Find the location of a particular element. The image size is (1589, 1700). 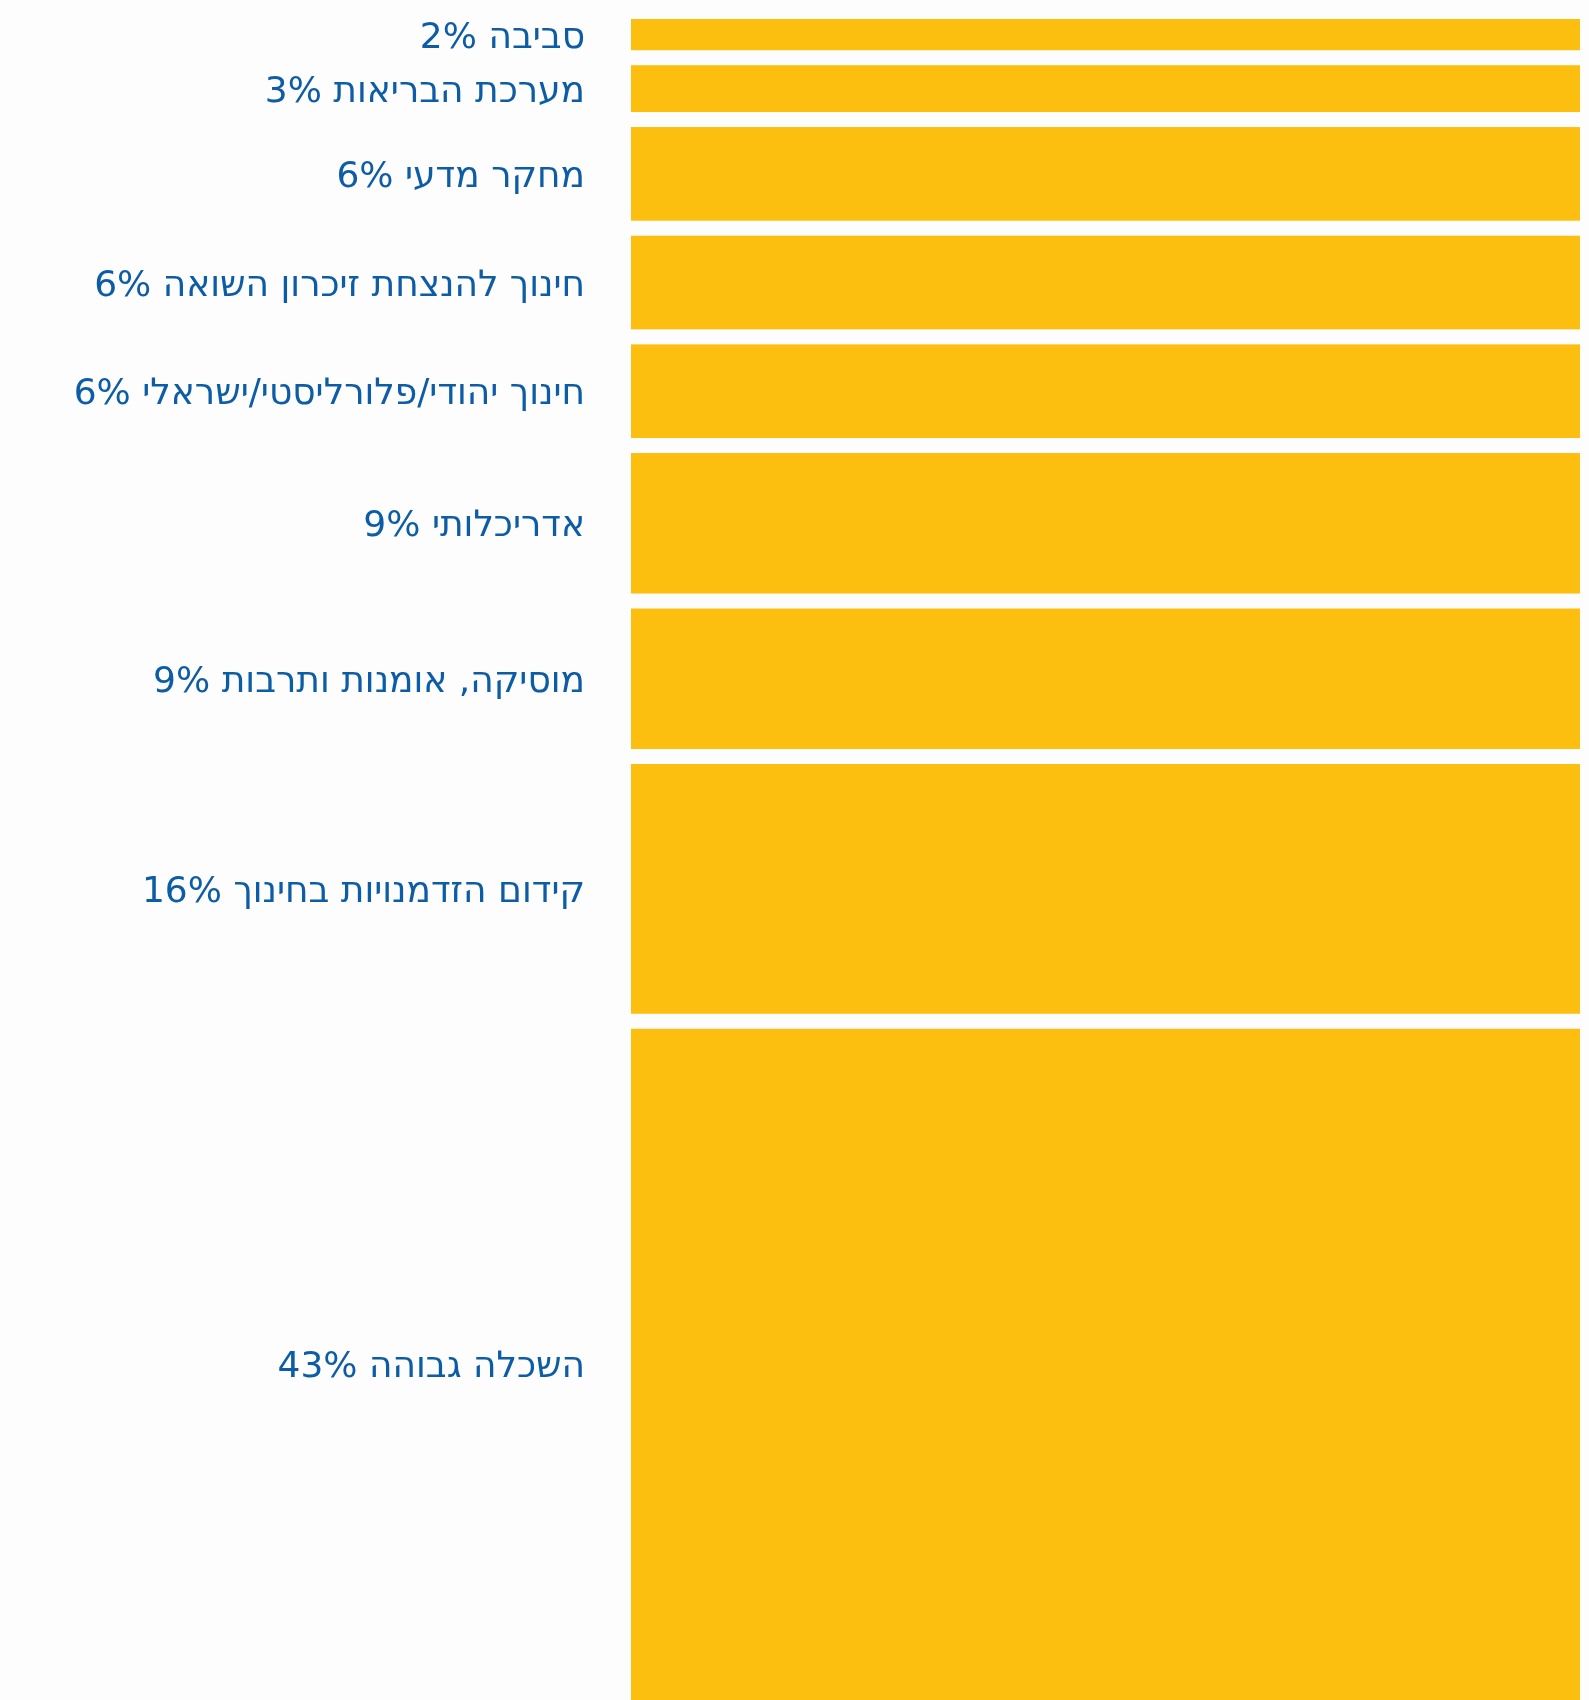

category-label: חינוך להנצחת זיכרון השואה is located at coordinates (373, 283).